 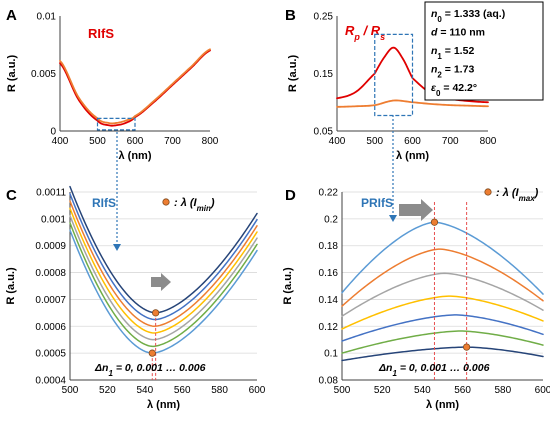 What do you see at coordinates (107, 390) in the screenshot?
I see `x-tick-label: 520` at bounding box center [107, 390].